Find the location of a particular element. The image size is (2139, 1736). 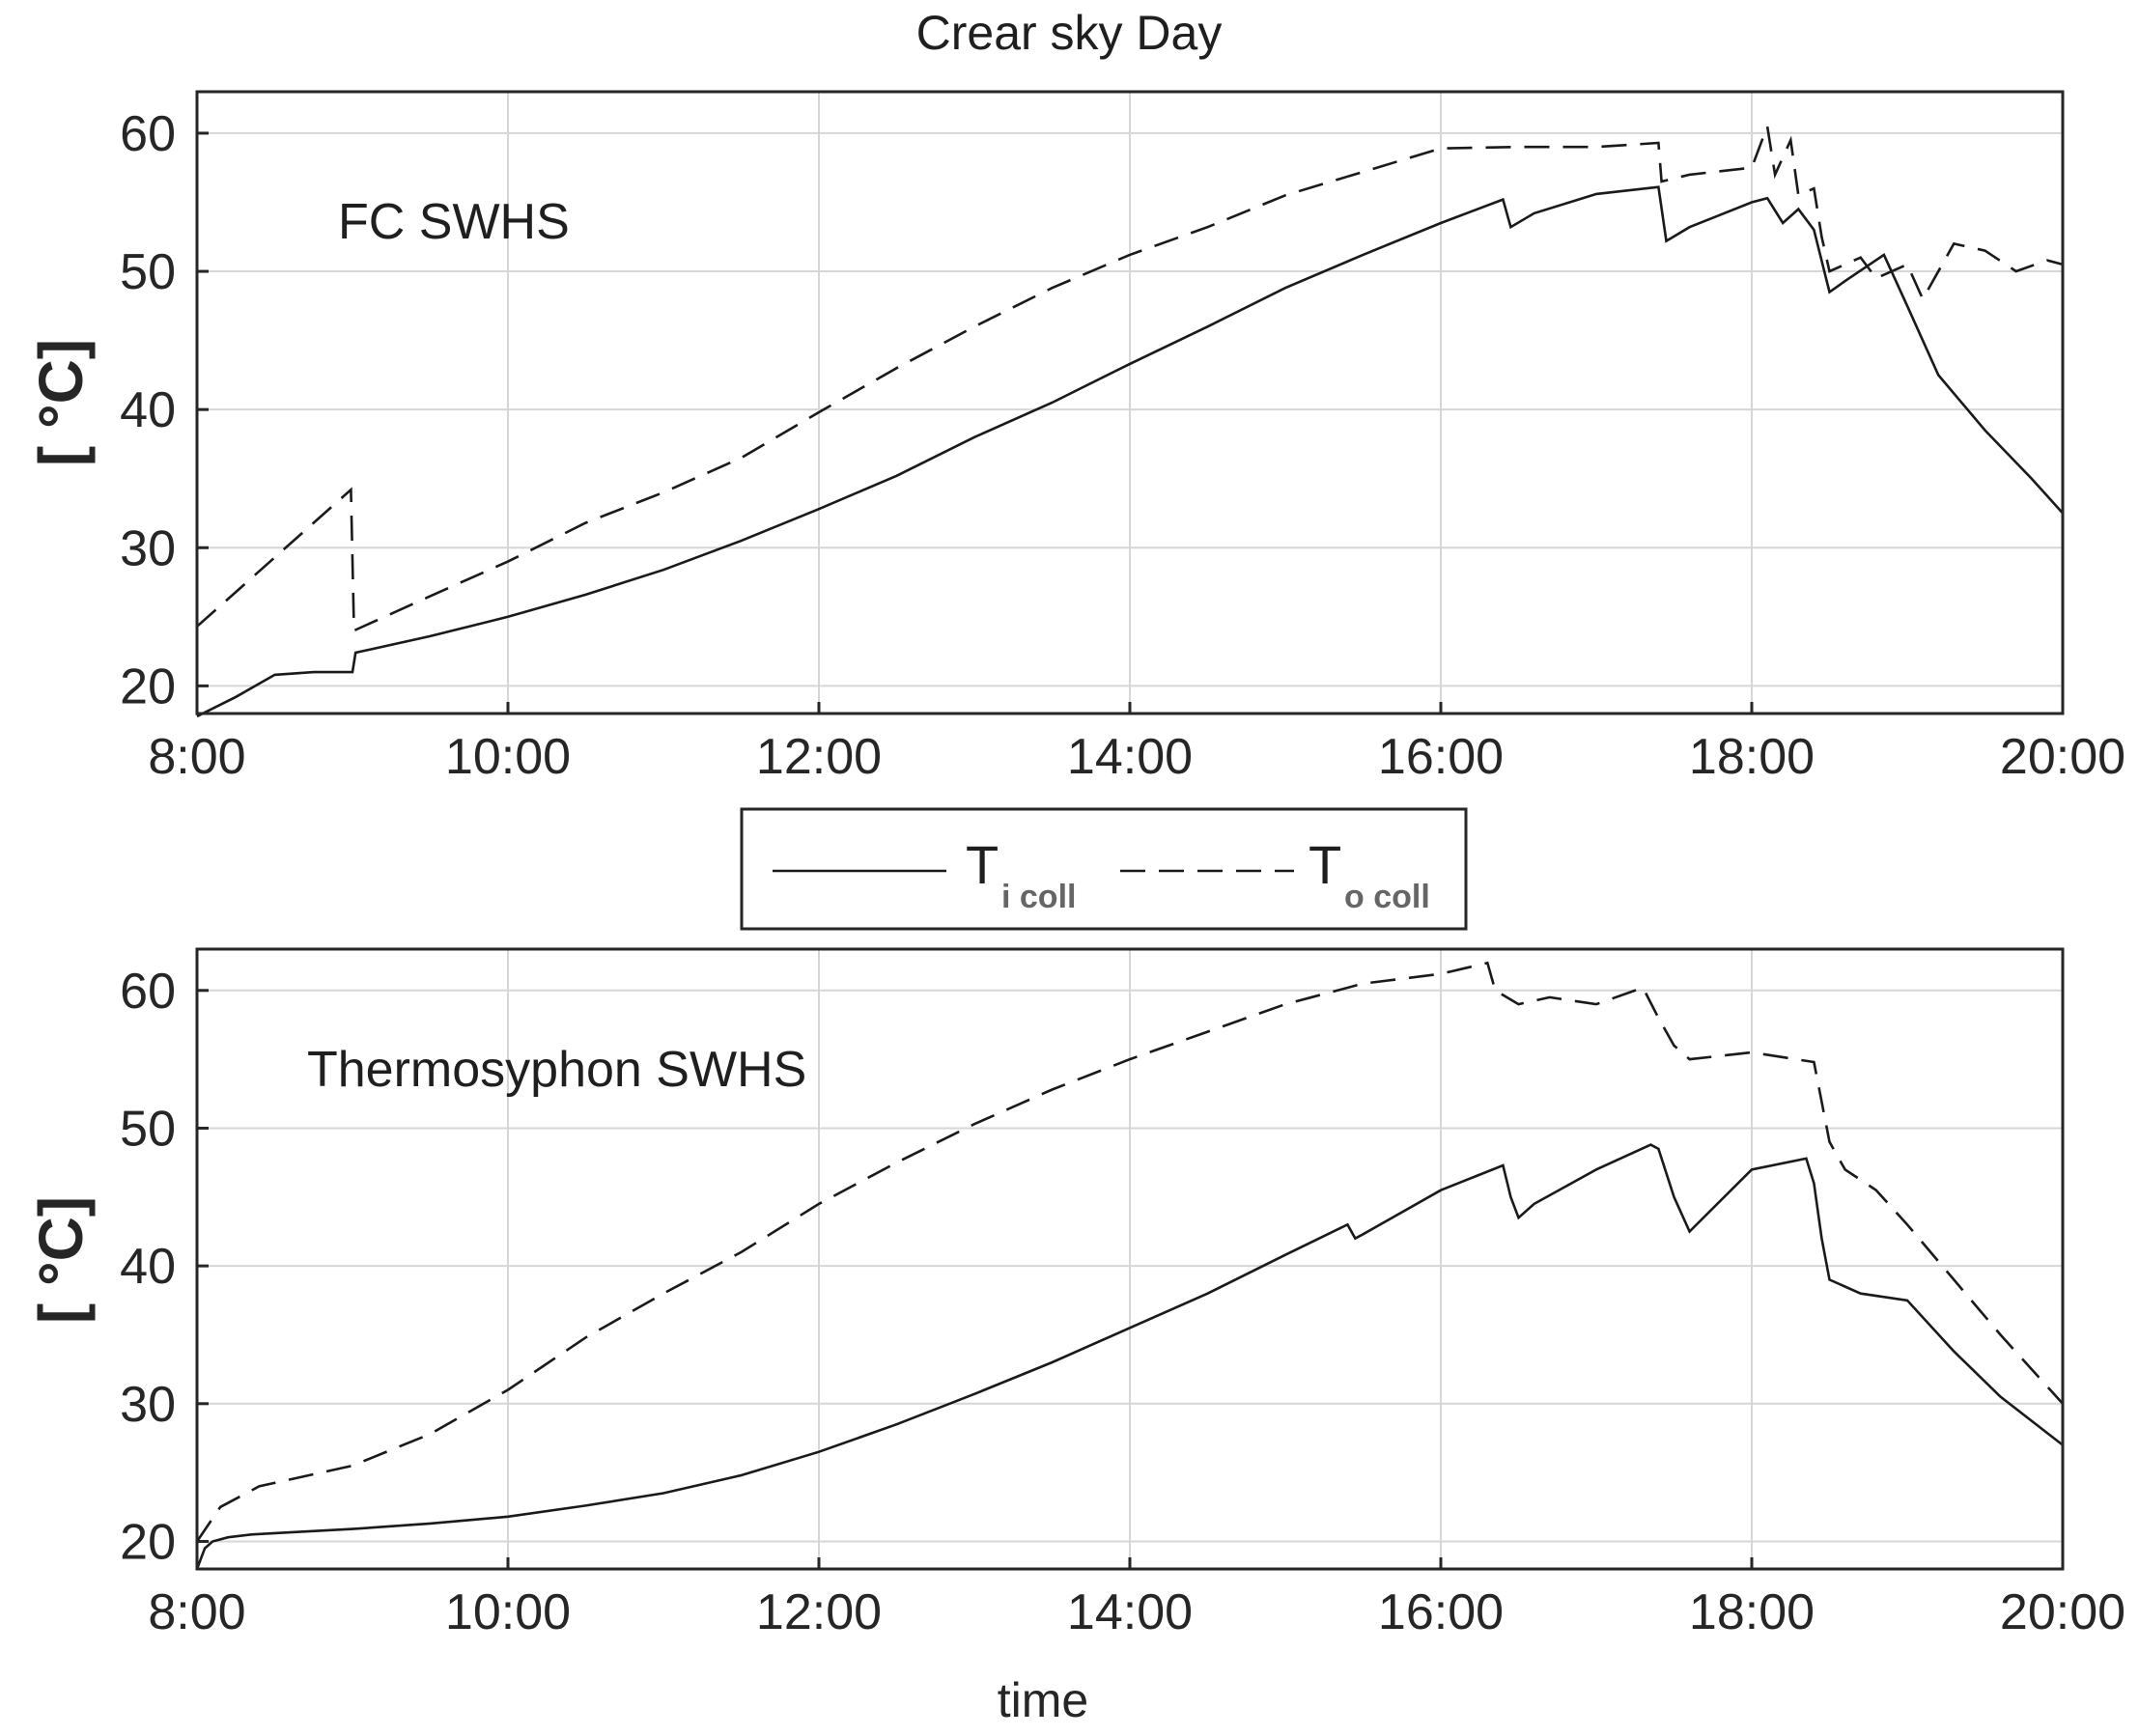

bottom-x-tick-labels: 8:00 10:00 12:00 14:00 16:00 18:00 20:00 is located at coordinates (1136, 1612).